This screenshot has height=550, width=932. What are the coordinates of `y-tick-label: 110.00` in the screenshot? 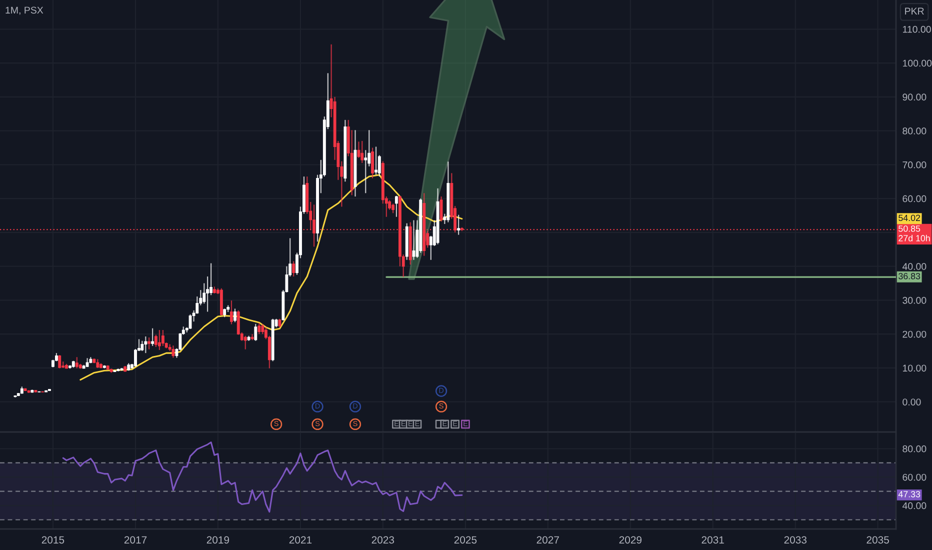 It's located at (916, 29).